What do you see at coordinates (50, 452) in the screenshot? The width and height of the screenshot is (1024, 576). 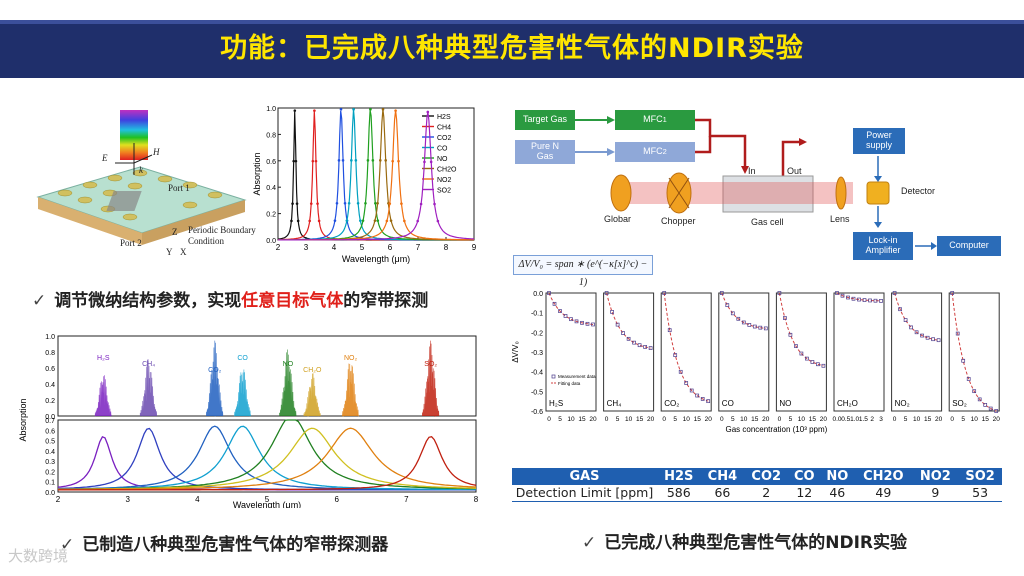 I see `y-tick-label-bottom: 0.4` at bounding box center [50, 452].